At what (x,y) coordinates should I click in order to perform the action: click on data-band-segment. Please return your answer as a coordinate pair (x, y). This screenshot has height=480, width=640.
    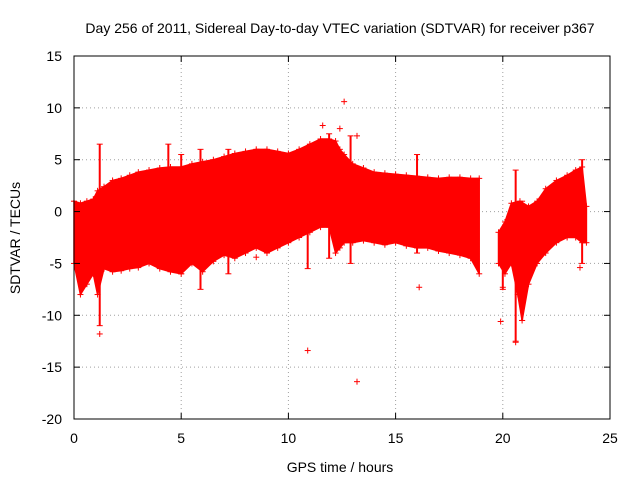
    Looking at the image, I should click on (542, 243).